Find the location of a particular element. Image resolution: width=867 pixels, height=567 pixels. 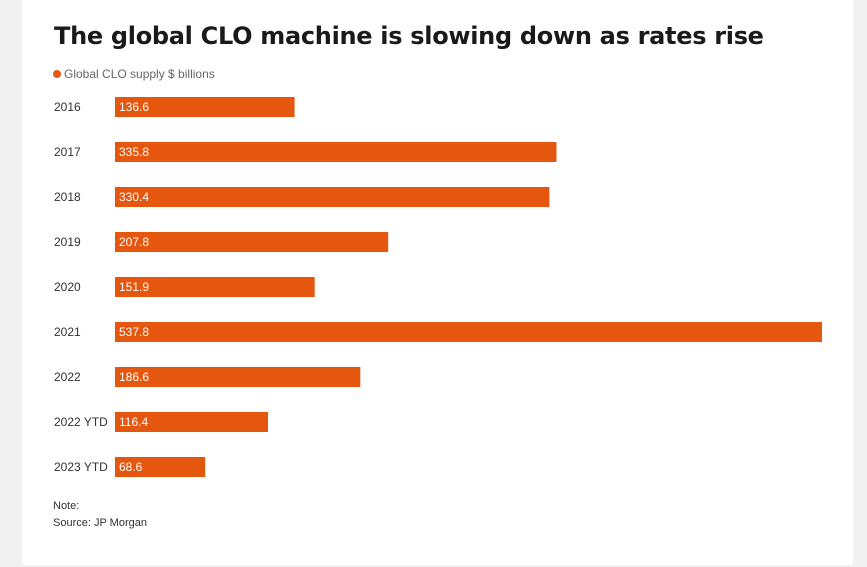

category-label: 2016 is located at coordinates (67, 107).